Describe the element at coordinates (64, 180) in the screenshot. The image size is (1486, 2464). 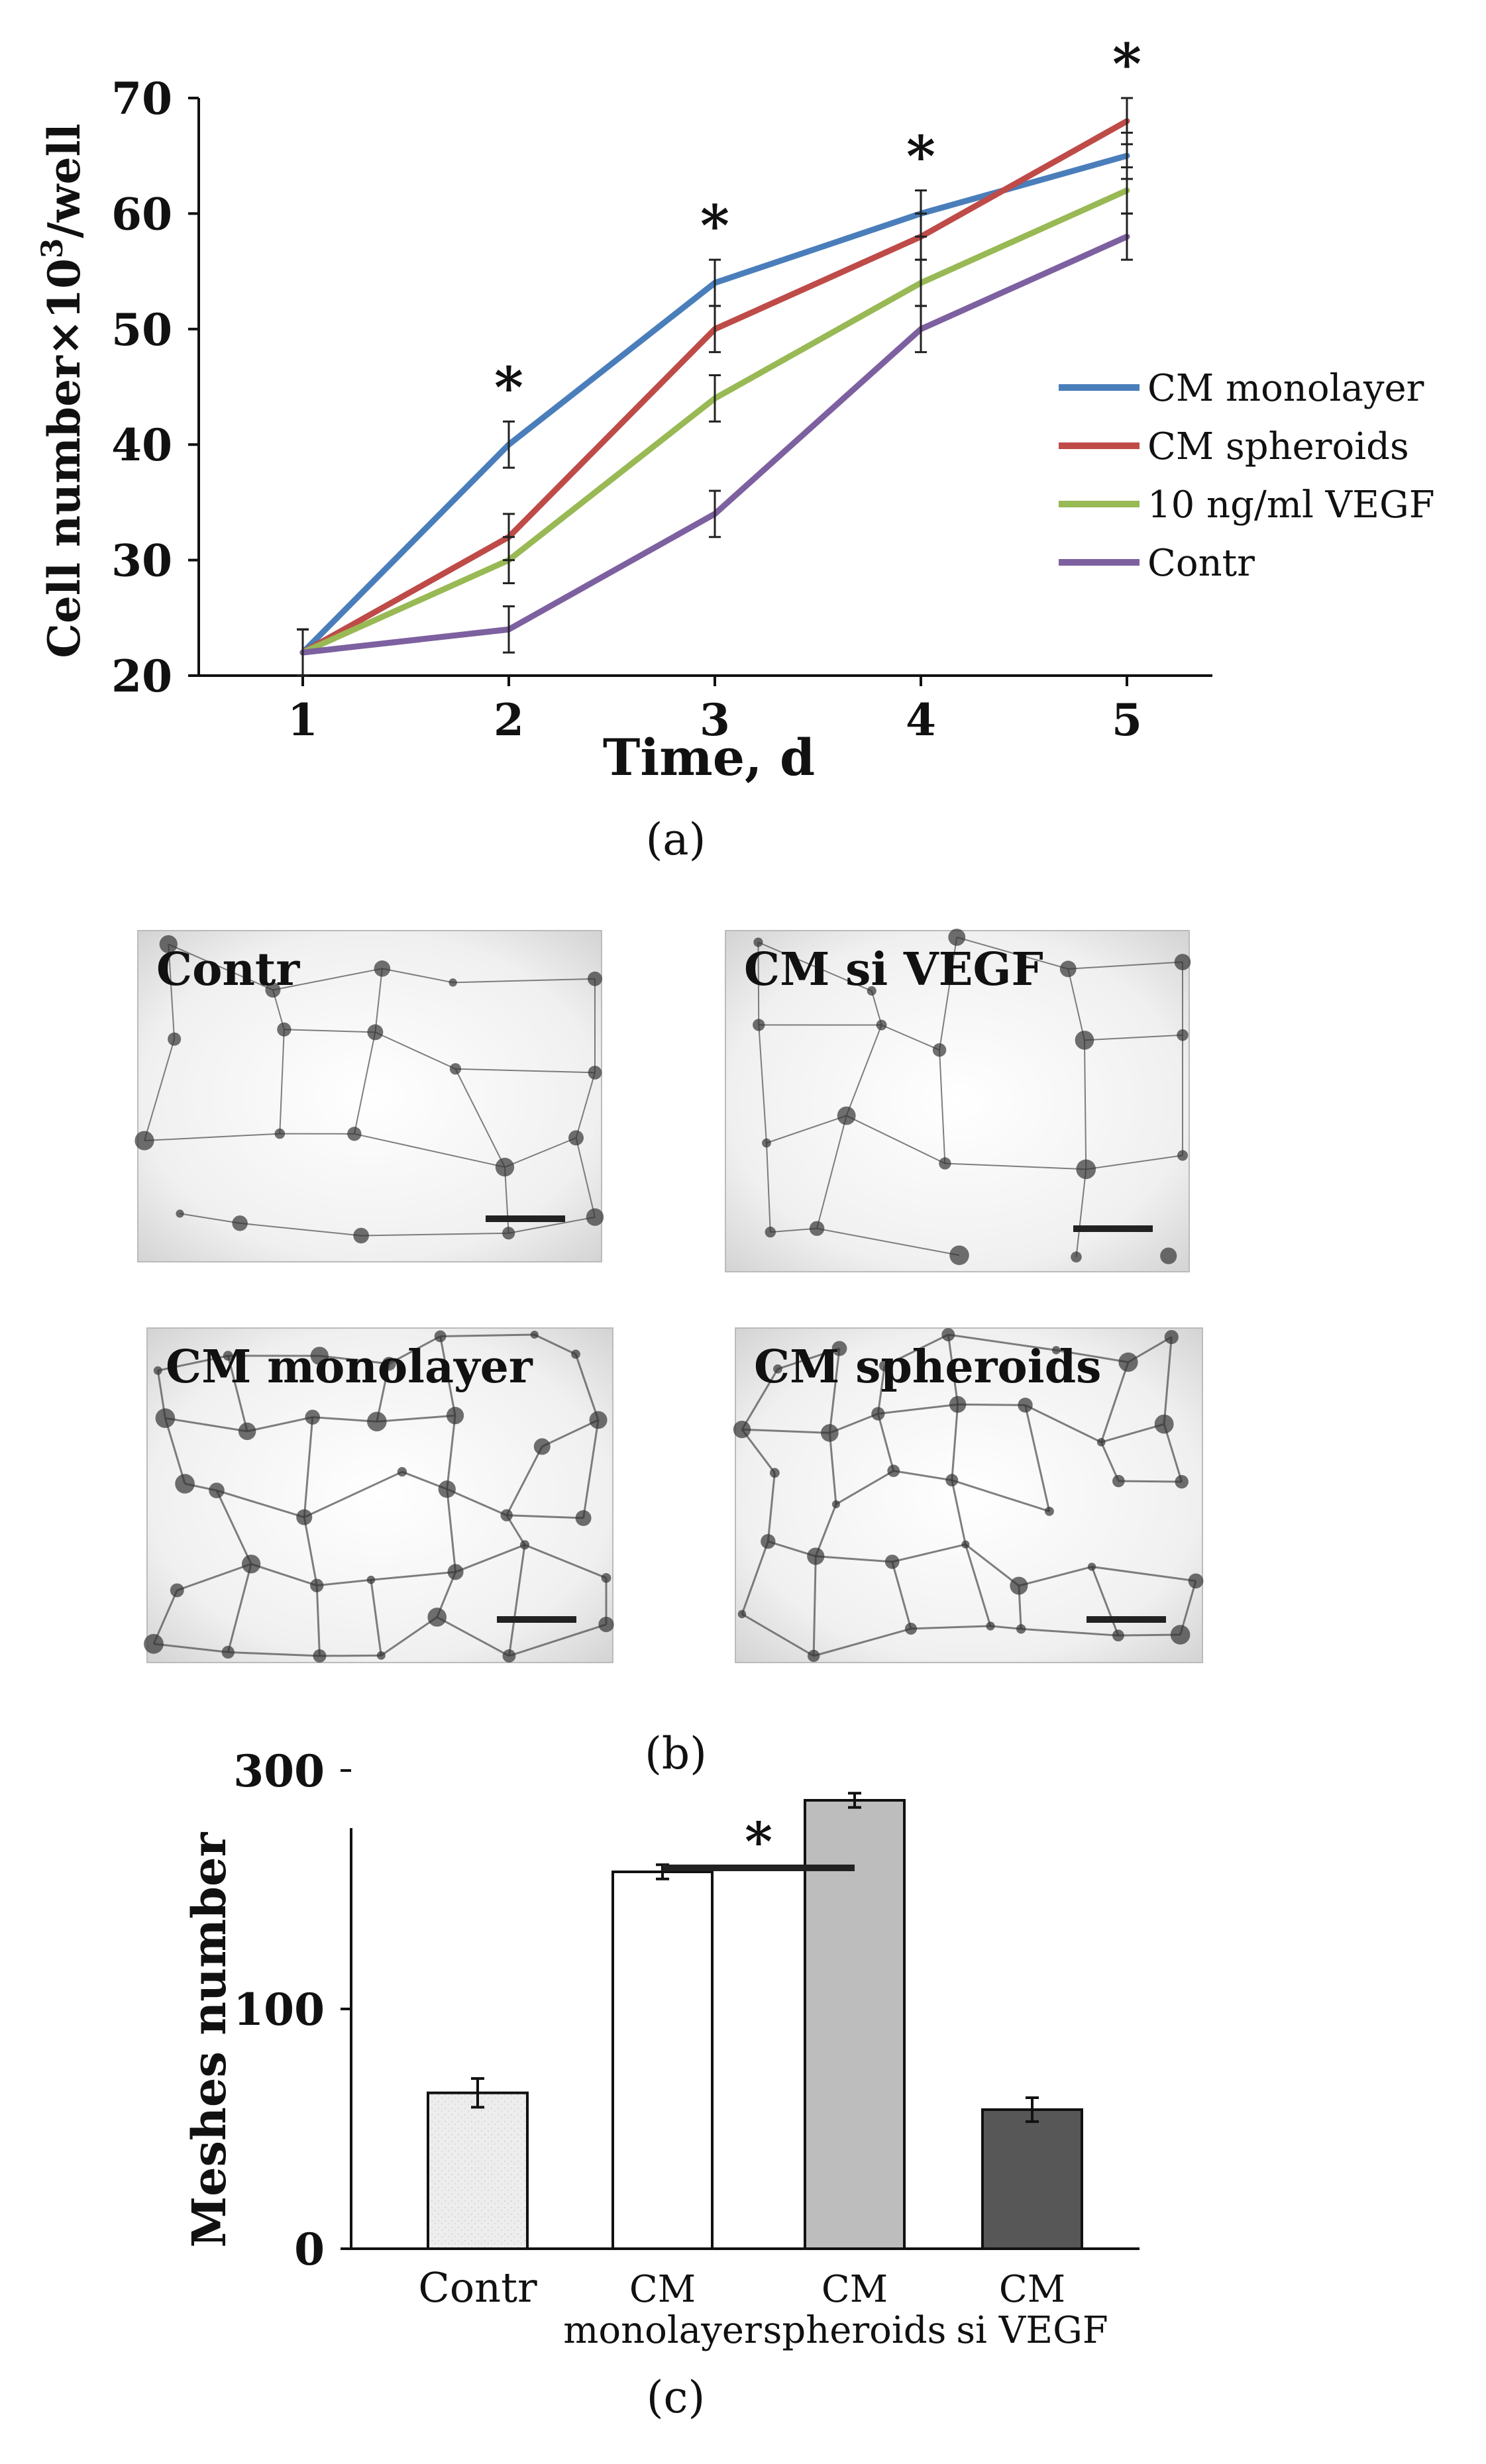
I see `y-axis-title-unit: /well` at that location.